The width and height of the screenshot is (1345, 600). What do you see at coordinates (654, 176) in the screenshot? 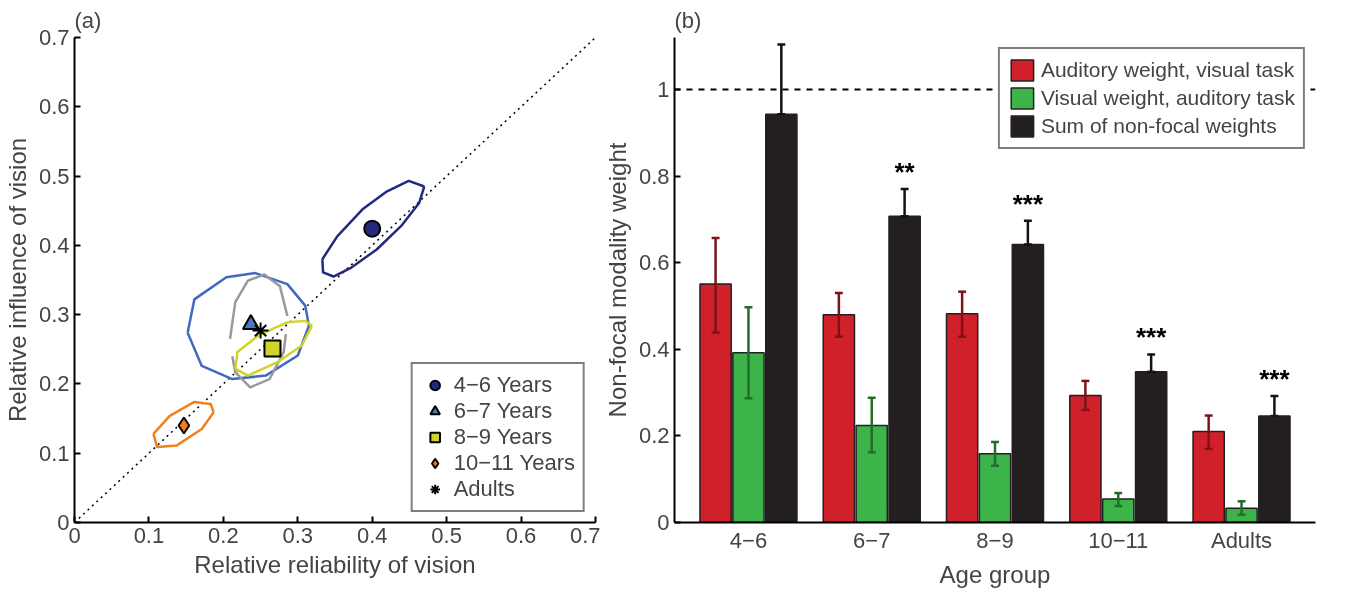
I see `y-tick-label: 0.8` at bounding box center [654, 176].